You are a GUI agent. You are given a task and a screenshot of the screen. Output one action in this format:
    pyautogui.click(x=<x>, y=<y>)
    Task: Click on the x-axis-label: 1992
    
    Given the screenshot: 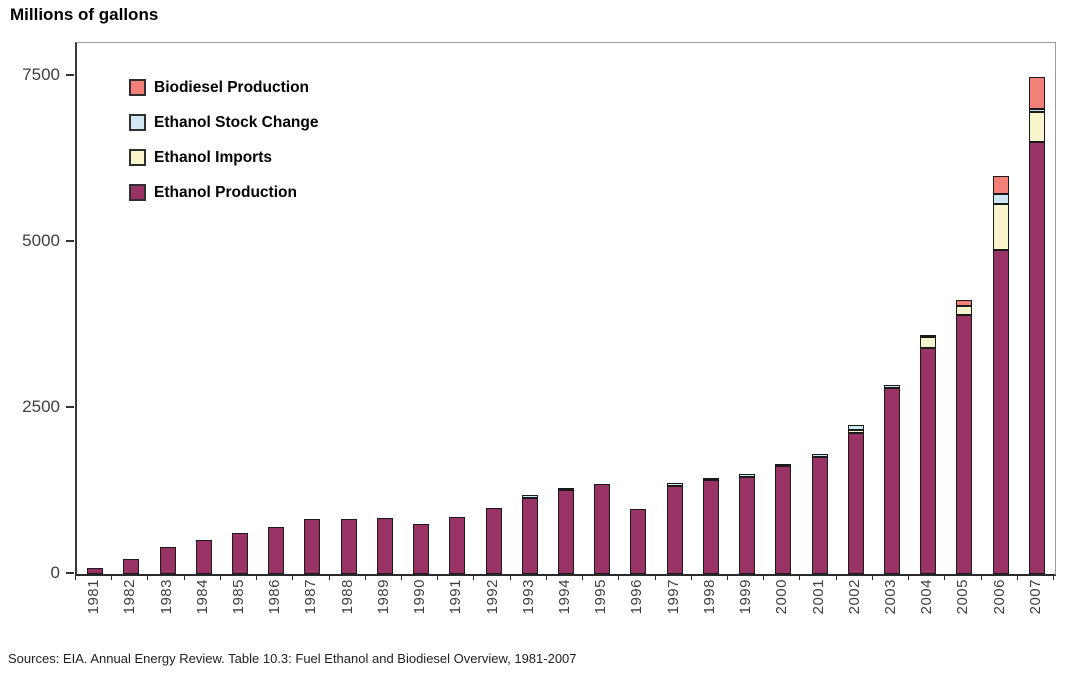 What is the action you would take?
    pyautogui.click(x=492, y=597)
    